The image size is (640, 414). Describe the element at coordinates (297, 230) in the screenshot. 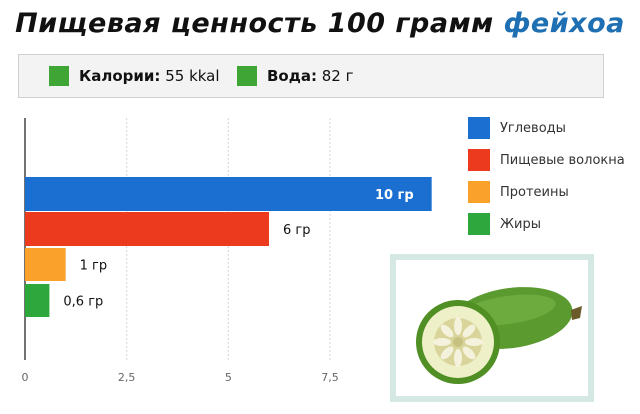

I see `bar-data-label: 6 гр` at that location.